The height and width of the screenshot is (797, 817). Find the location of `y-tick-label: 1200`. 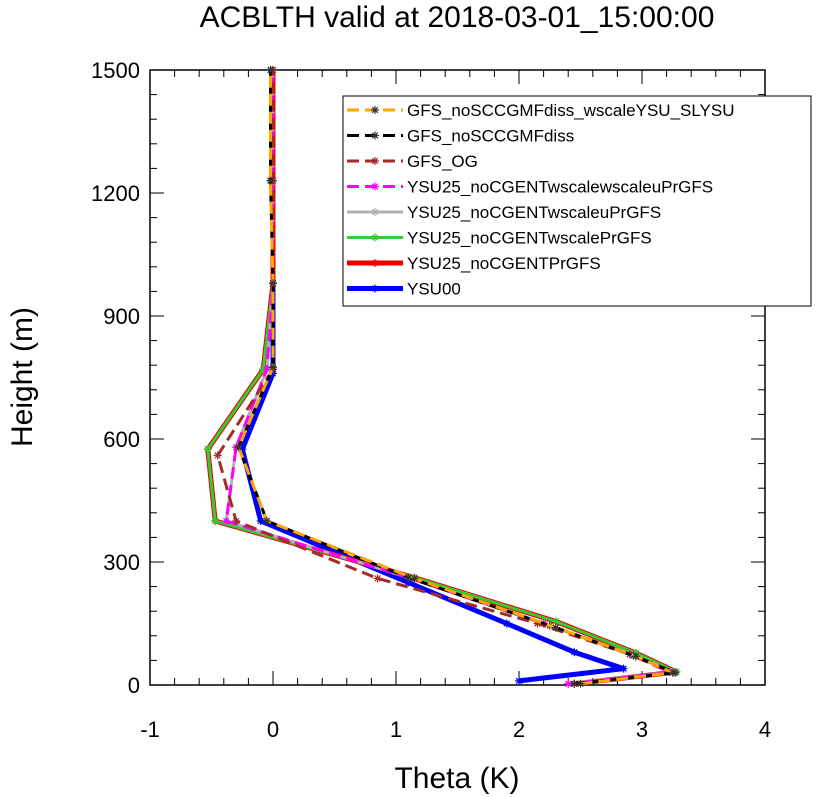

y-tick-label: 1200 is located at coordinates (115, 193).